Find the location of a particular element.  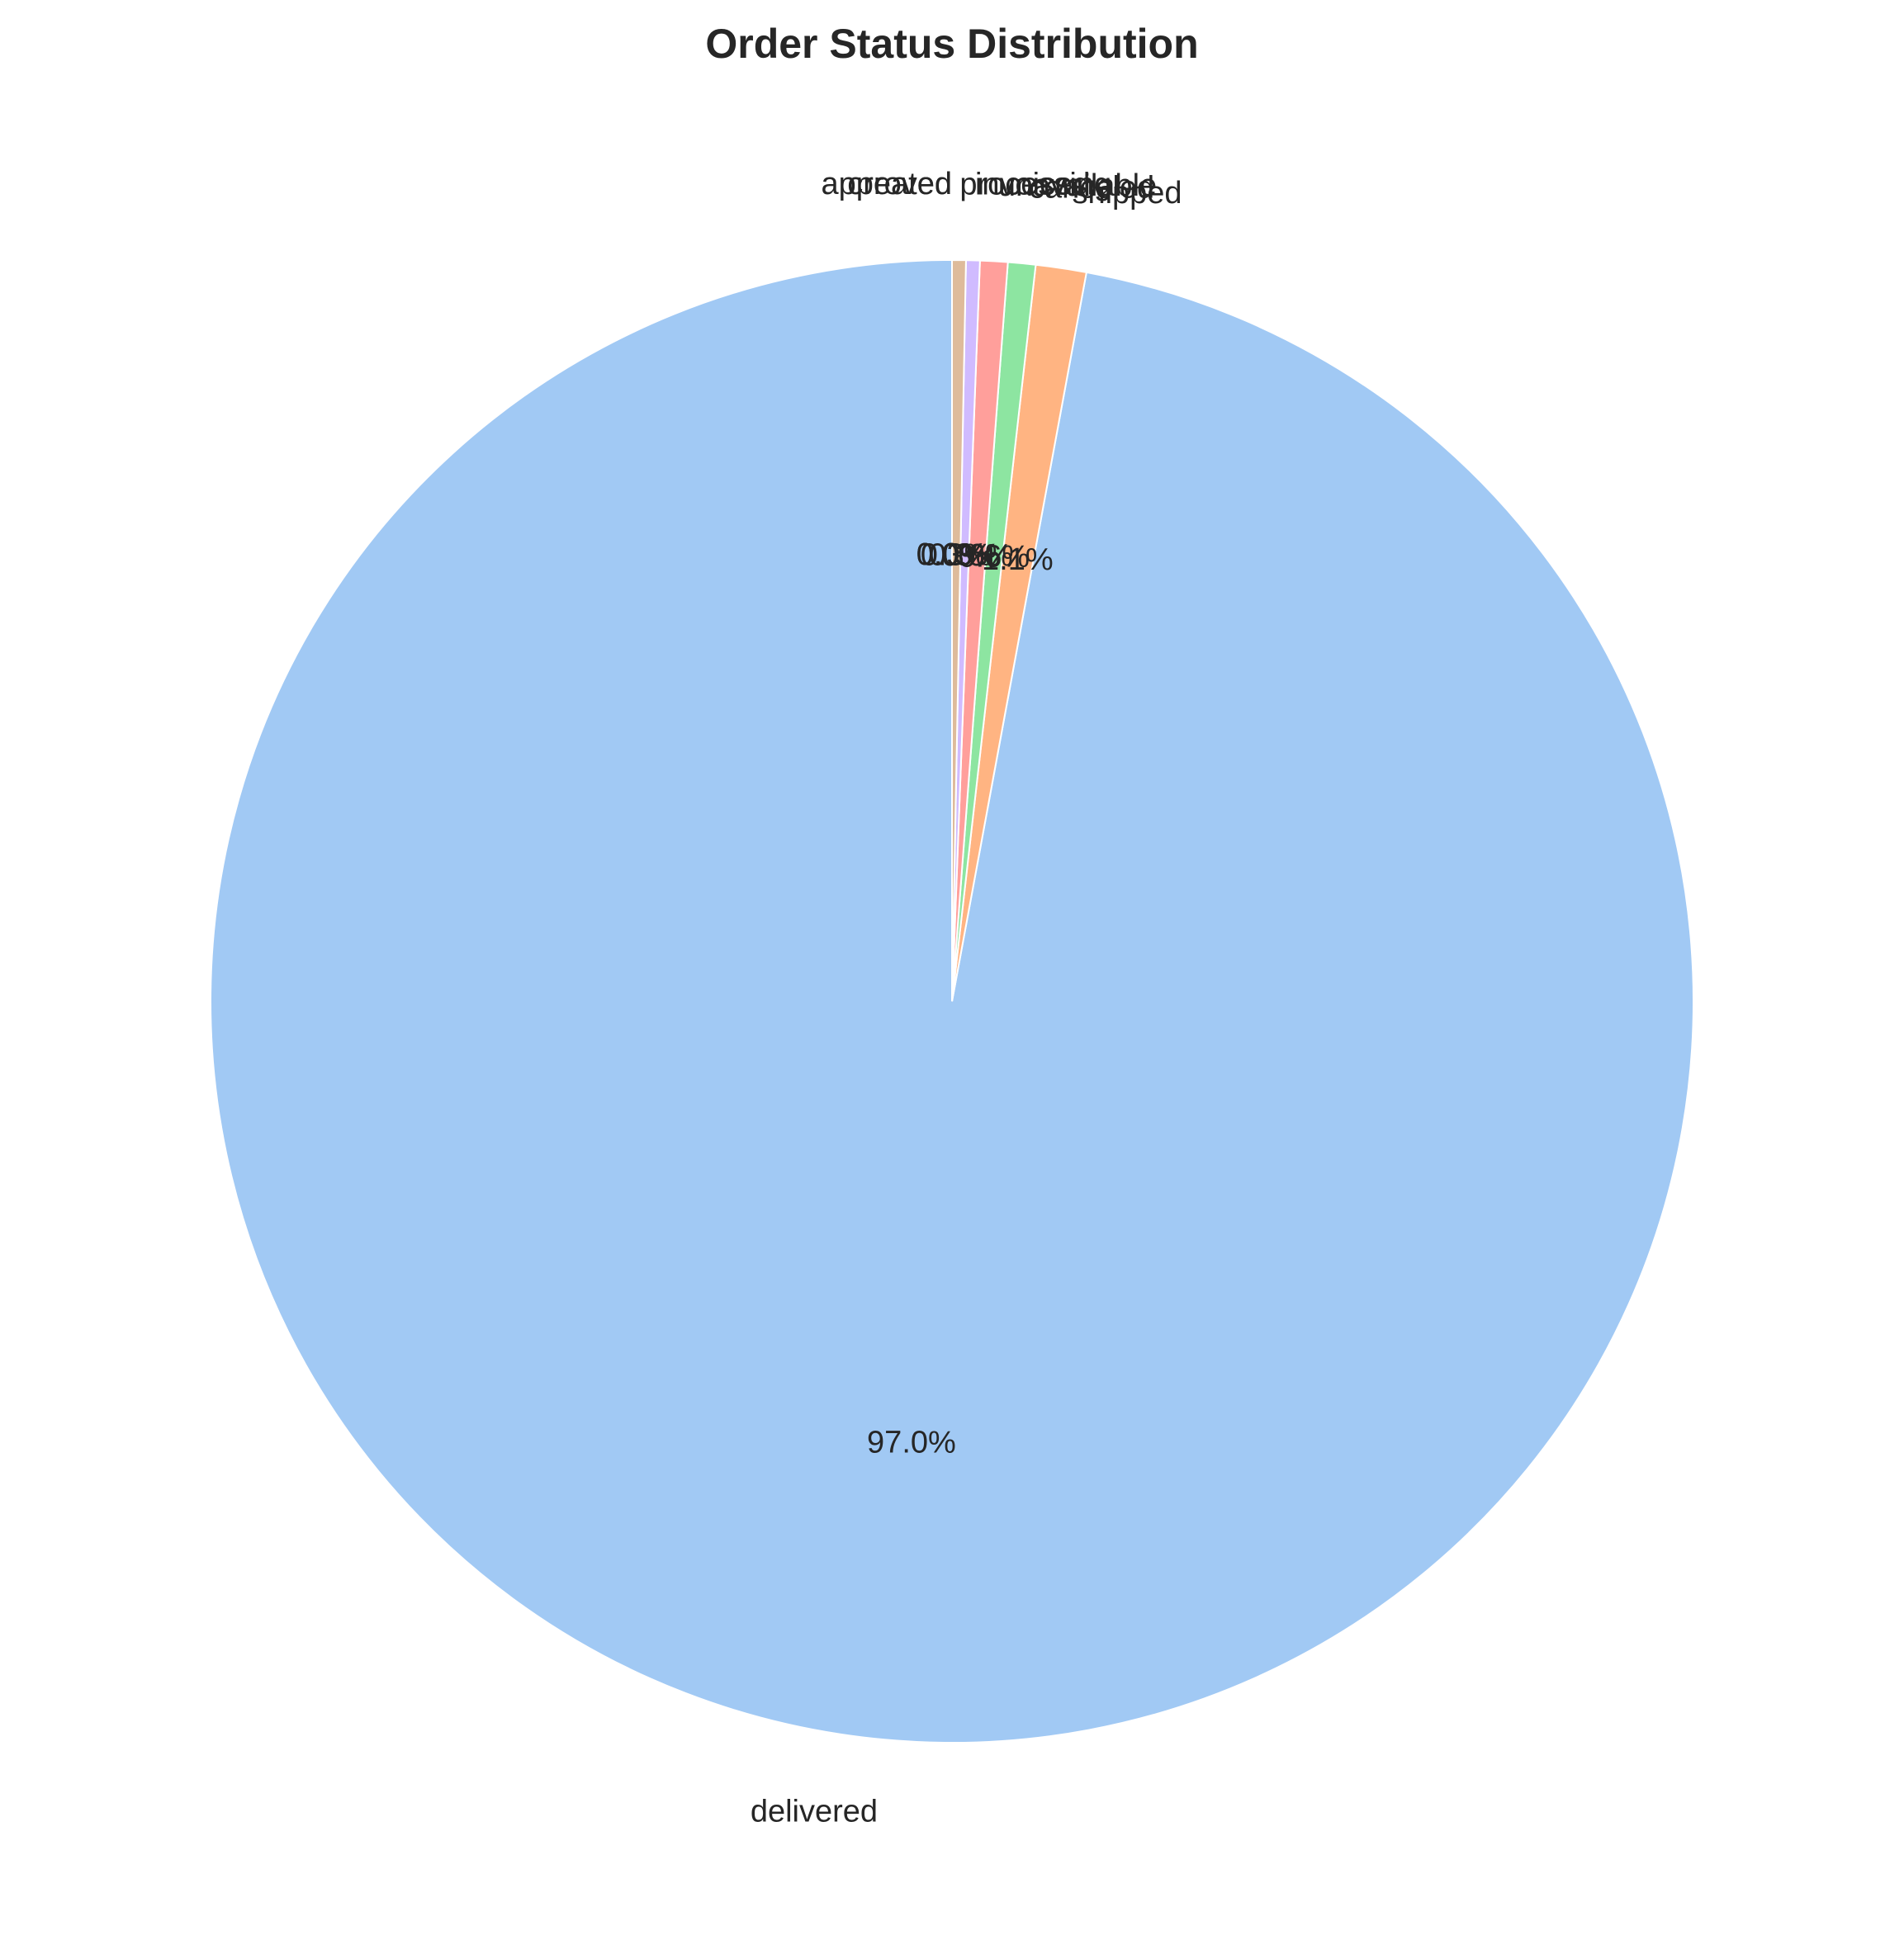

pct-label-invoiced: 0.3% is located at coordinates (965, 554).